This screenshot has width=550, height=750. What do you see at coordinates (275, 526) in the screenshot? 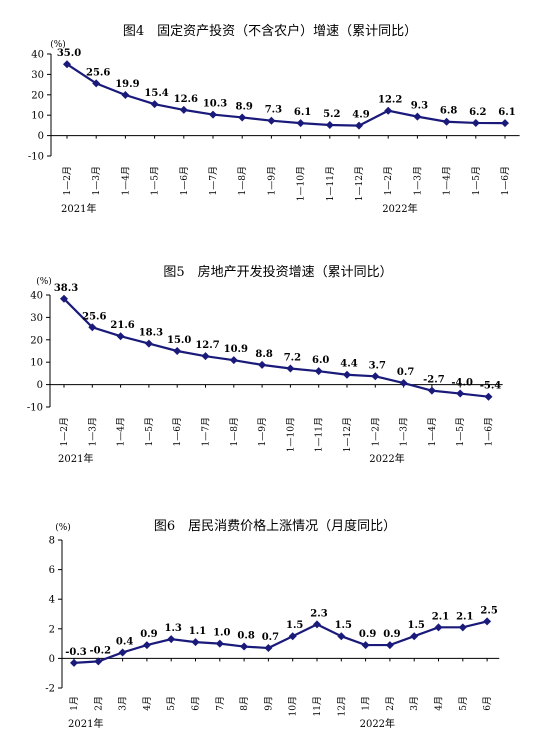
I see `chart-6-title: 图6 居民消费价格上涨情况（月度同比）` at bounding box center [275, 526].